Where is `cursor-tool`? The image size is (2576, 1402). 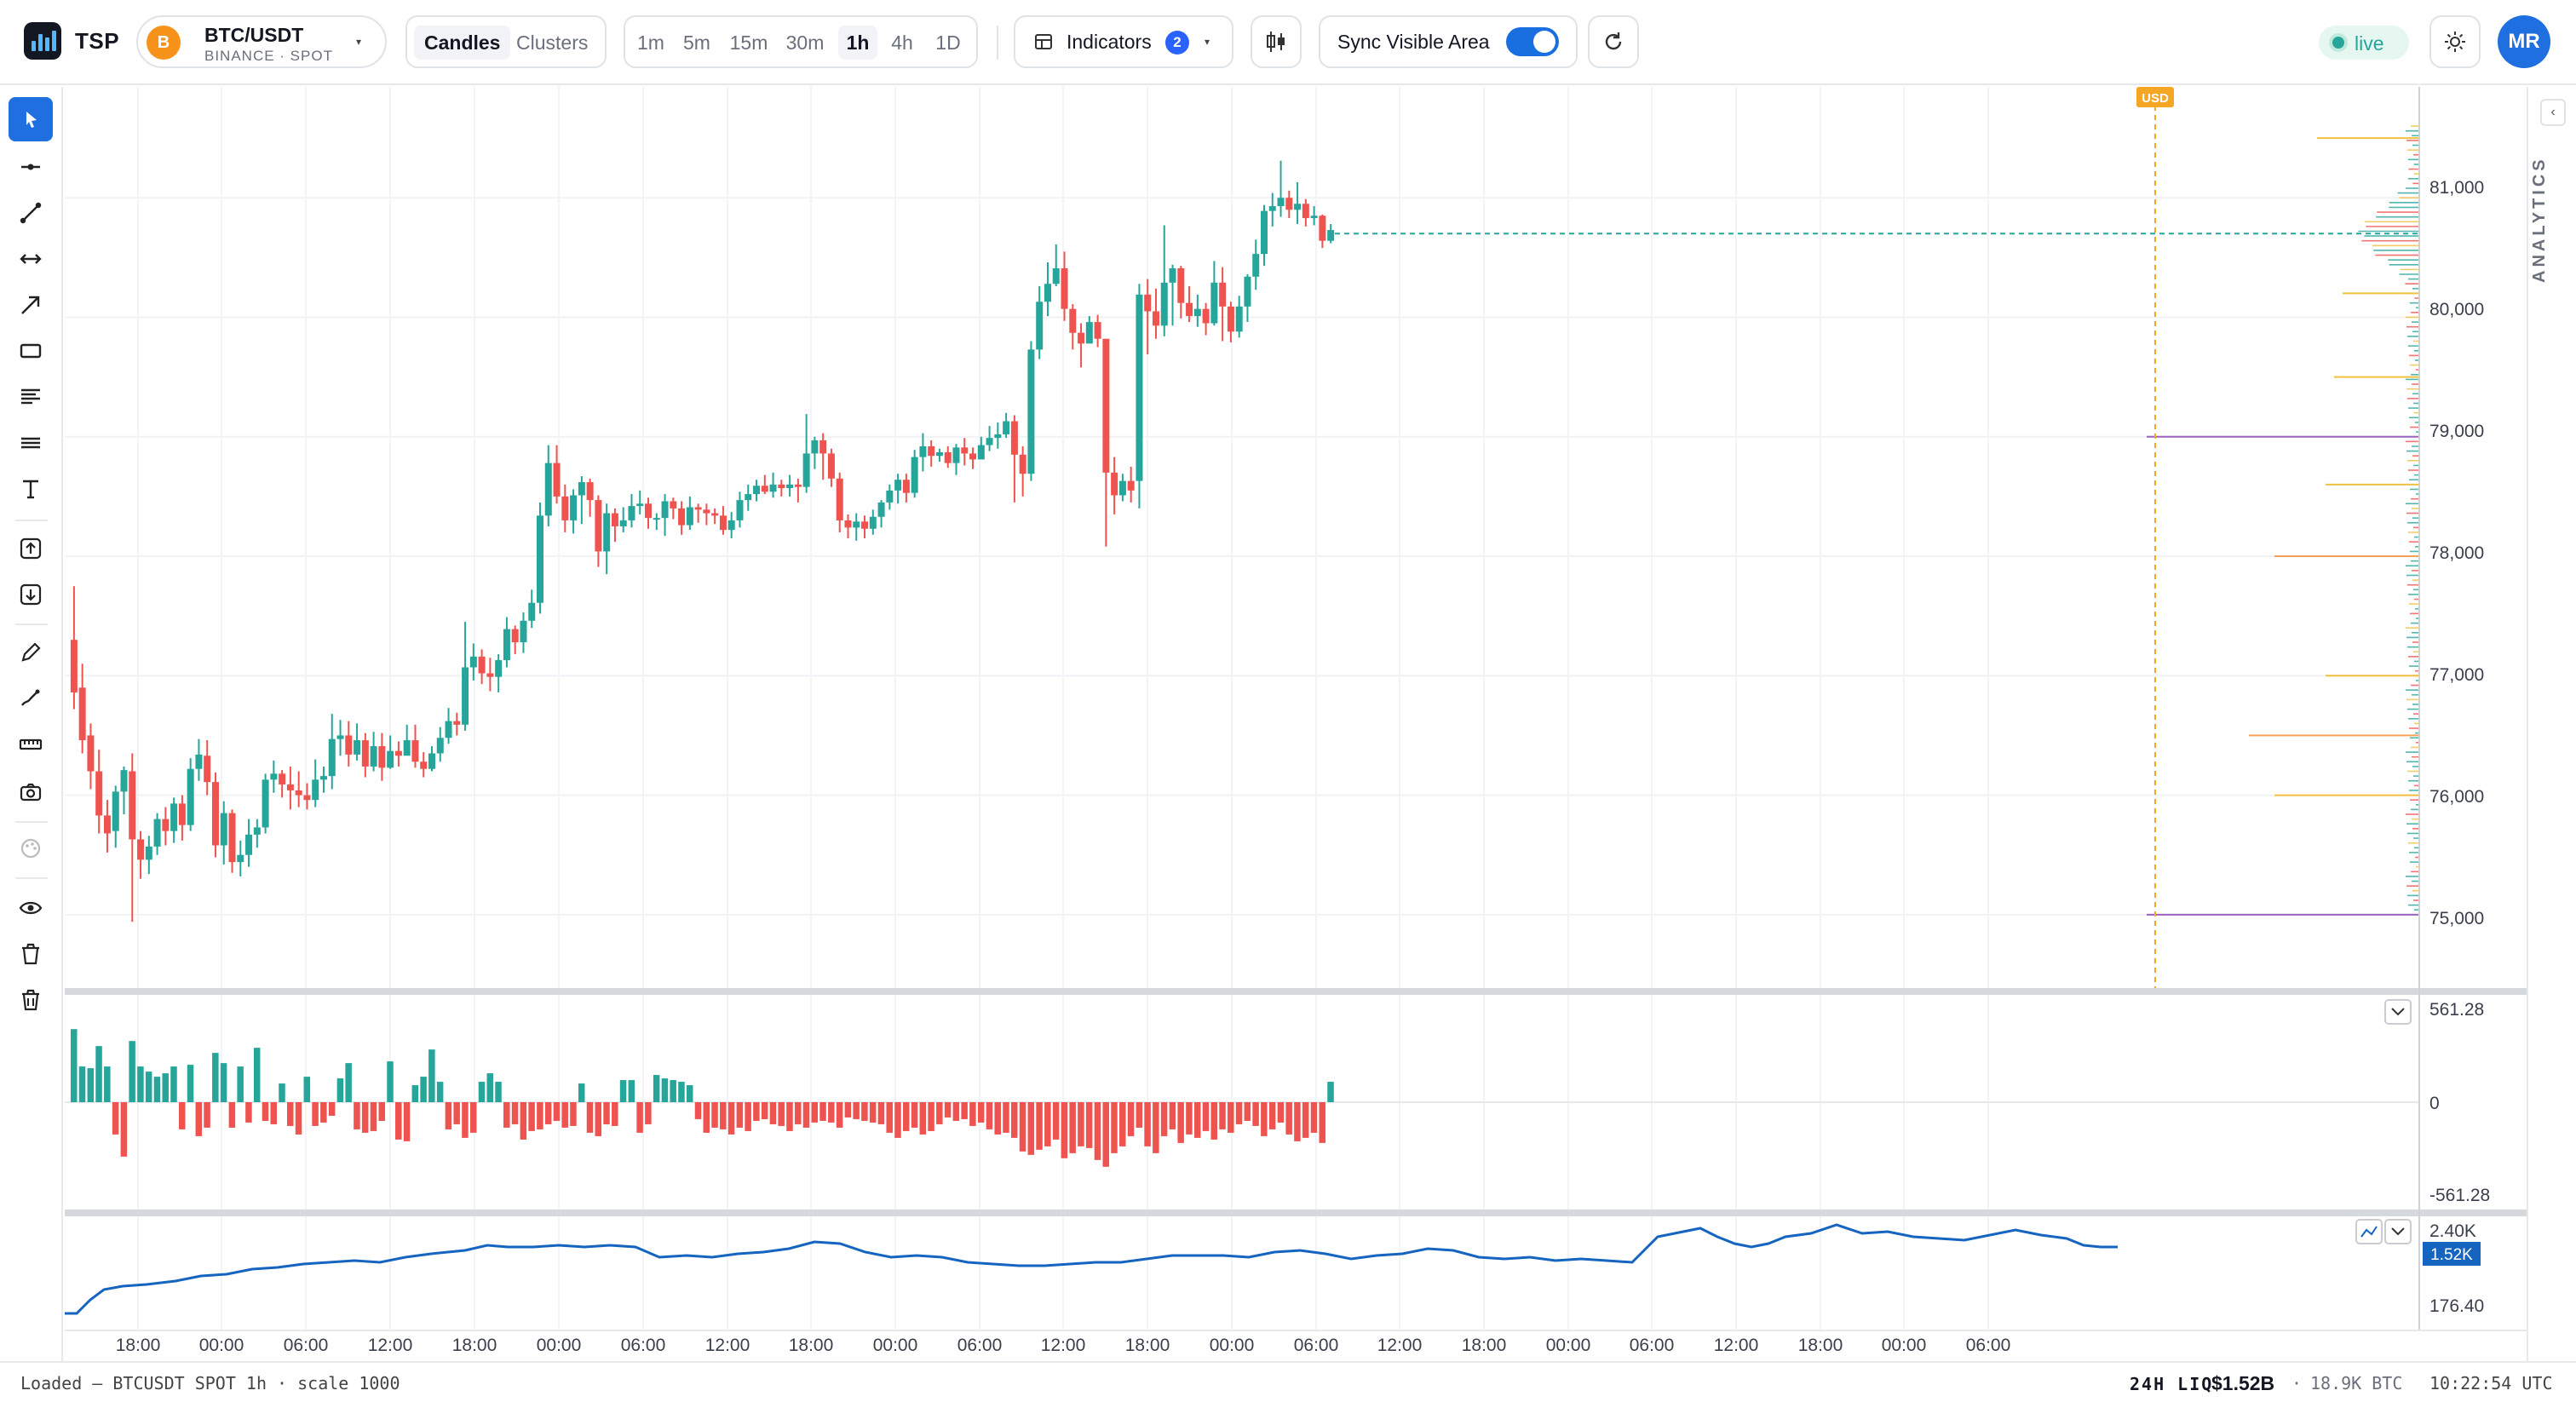
cursor-tool is located at coordinates (31, 119).